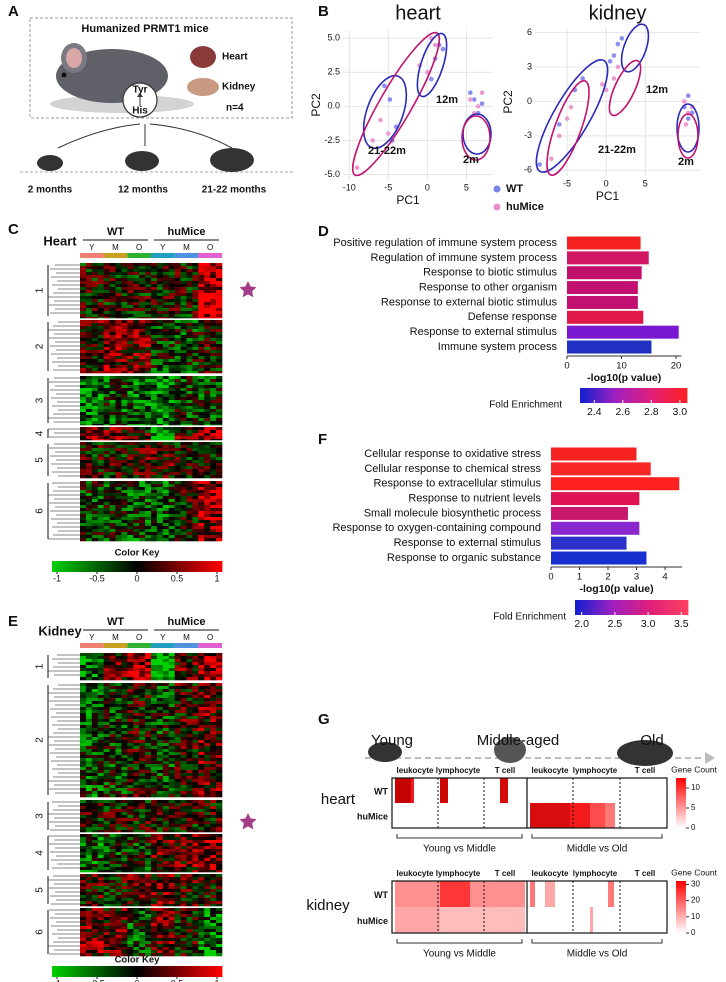  I want to click on x-tick-label: 10, so click(621, 366).